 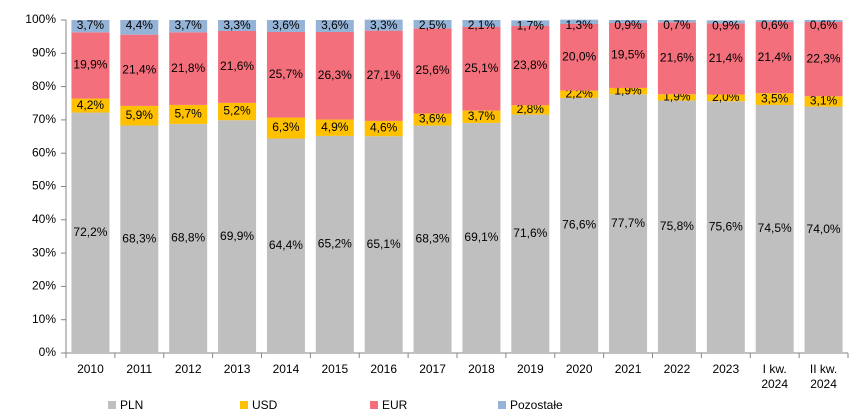 I want to click on data-label: 2,1%, so click(x=482, y=25).